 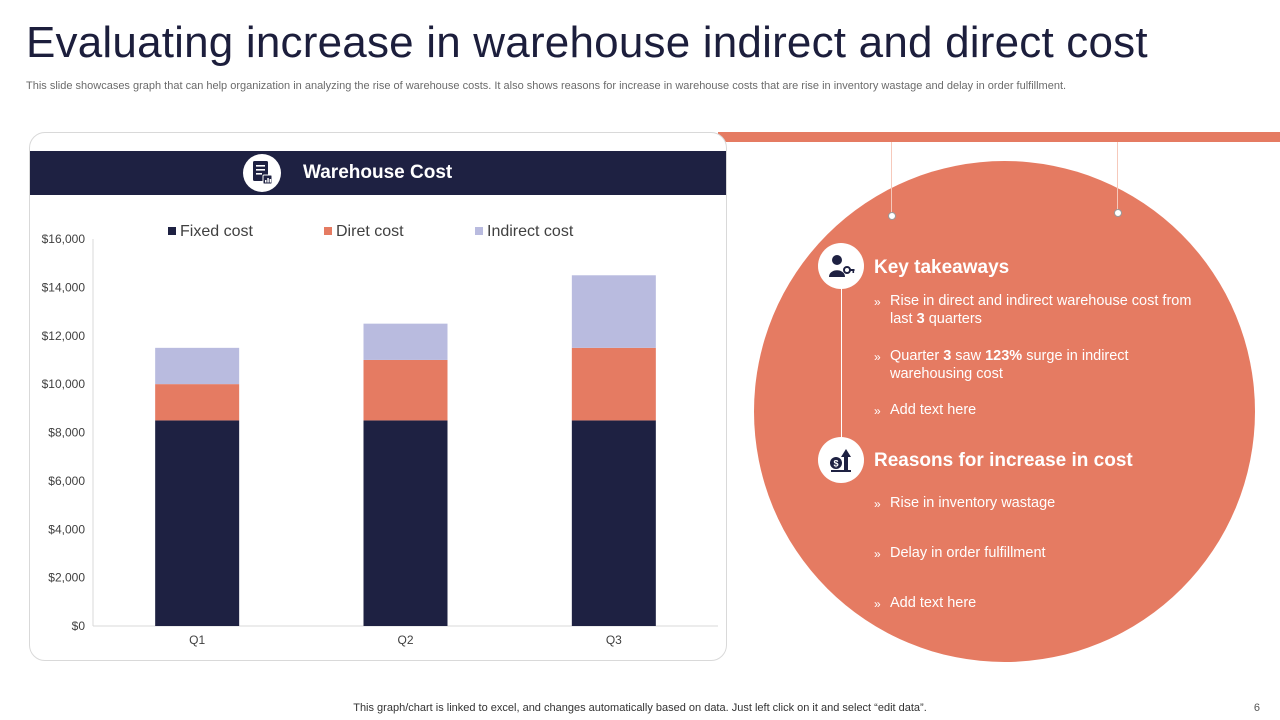 What do you see at coordinates (613, 311) in the screenshot?
I see `bar-q3-indirect-cost` at bounding box center [613, 311].